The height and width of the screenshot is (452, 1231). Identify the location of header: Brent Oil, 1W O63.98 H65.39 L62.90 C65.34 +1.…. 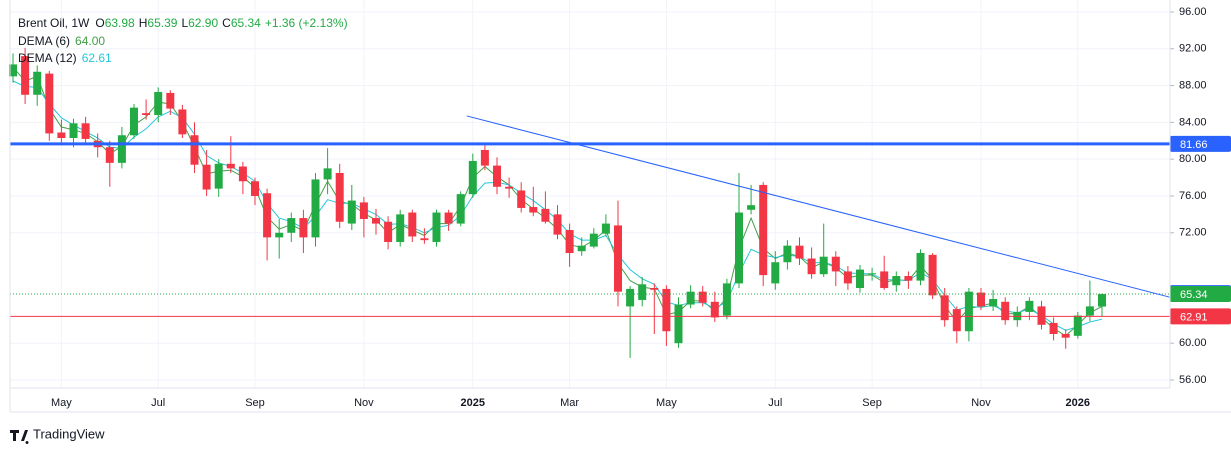
(183, 23).